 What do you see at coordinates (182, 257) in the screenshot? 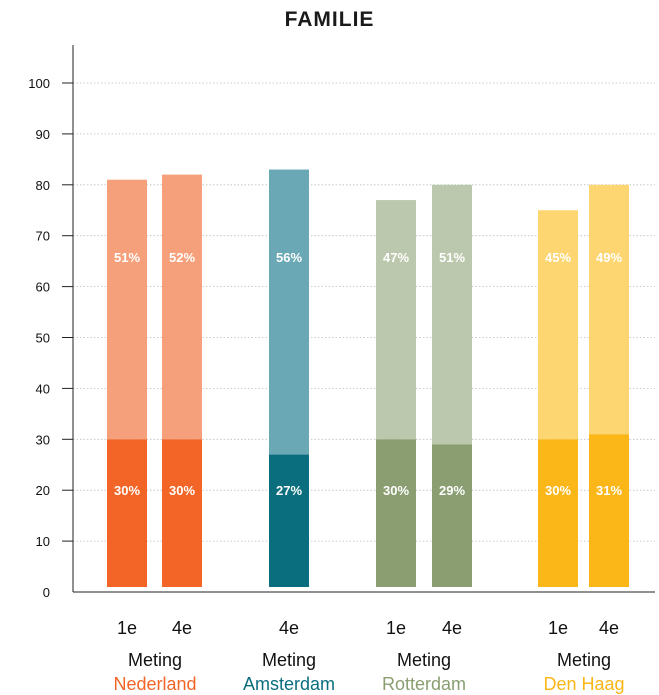
I see `bar-label-upper: 52%` at bounding box center [182, 257].